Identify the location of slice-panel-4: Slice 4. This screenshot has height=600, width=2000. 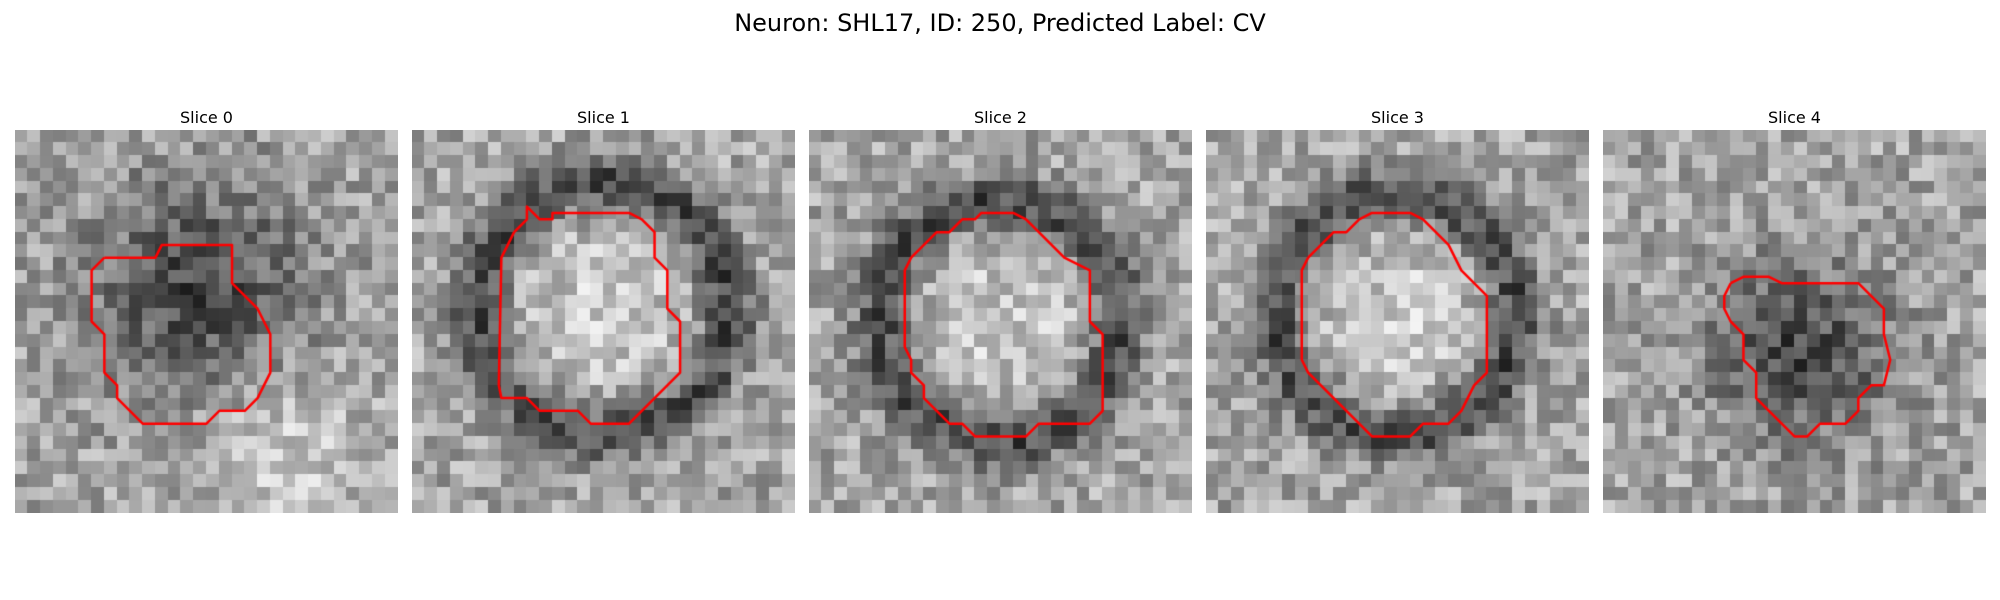
(1794, 310).